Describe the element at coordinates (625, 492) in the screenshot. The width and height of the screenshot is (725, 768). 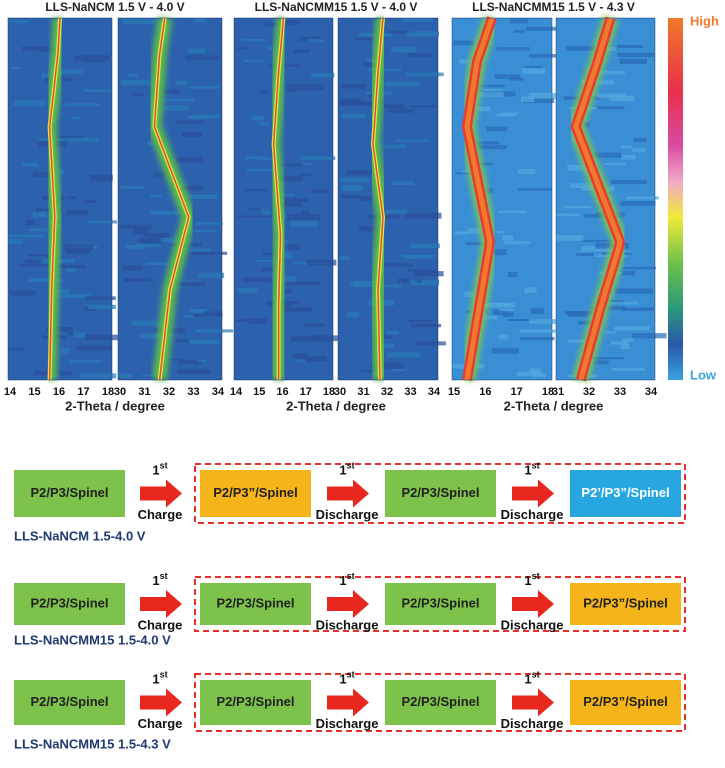
I see `phase-label: P2’/P3”/Spinel` at that location.